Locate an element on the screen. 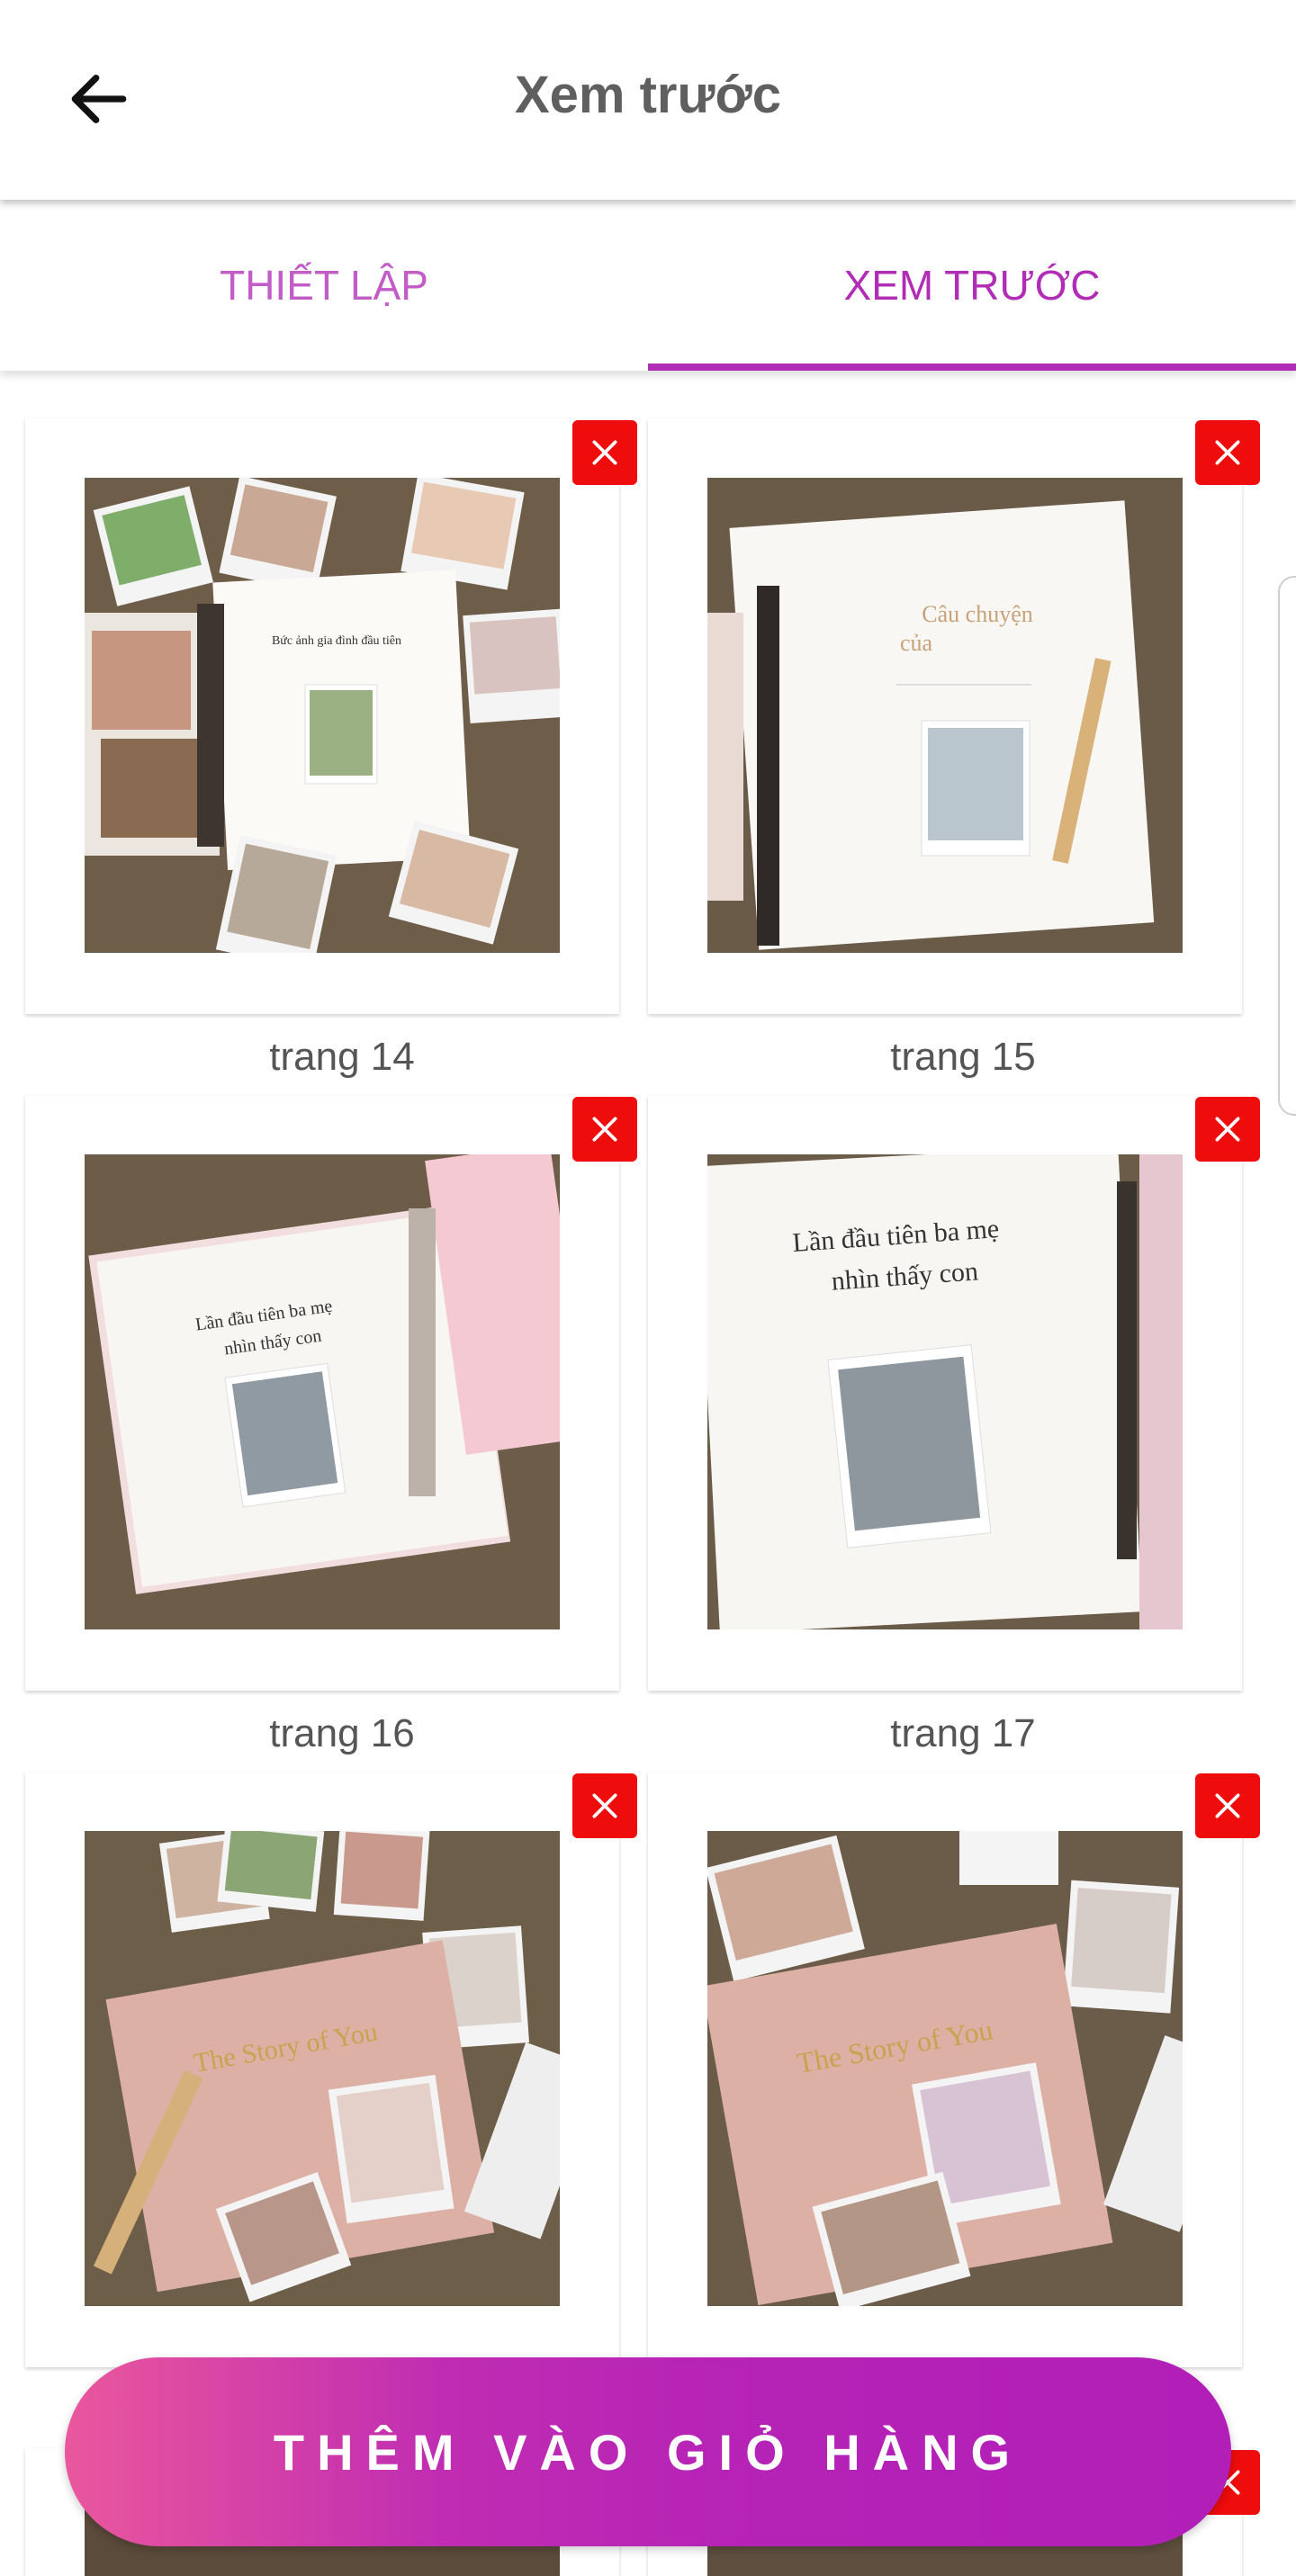  page-thumbnail: Bức ảnh gia đình đầu tiên is located at coordinates (323, 716).